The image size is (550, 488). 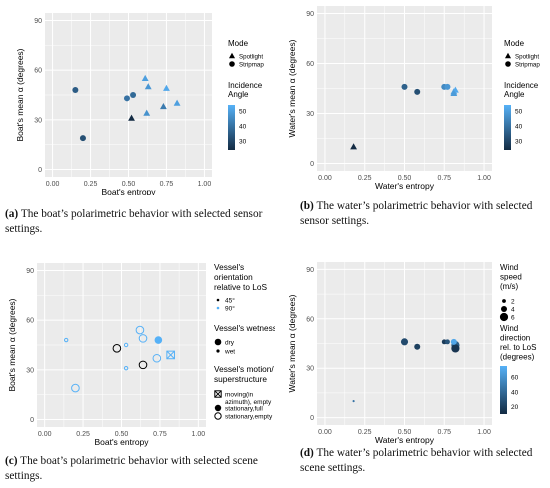 What do you see at coordinates (307, 453) in the screenshot?
I see `caption-d-label: (d)` at bounding box center [307, 453].